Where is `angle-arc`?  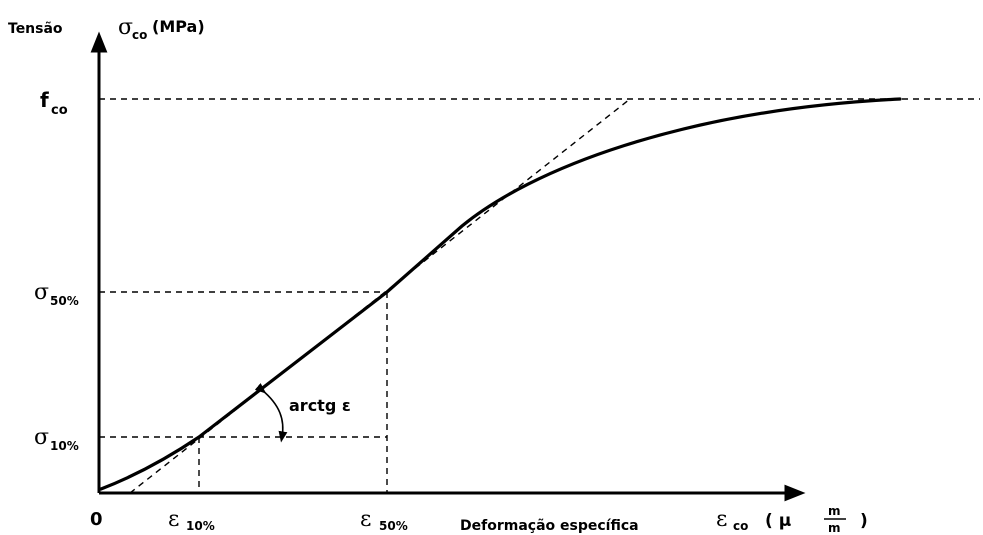
angle-arc is located at coordinates (271, 412).